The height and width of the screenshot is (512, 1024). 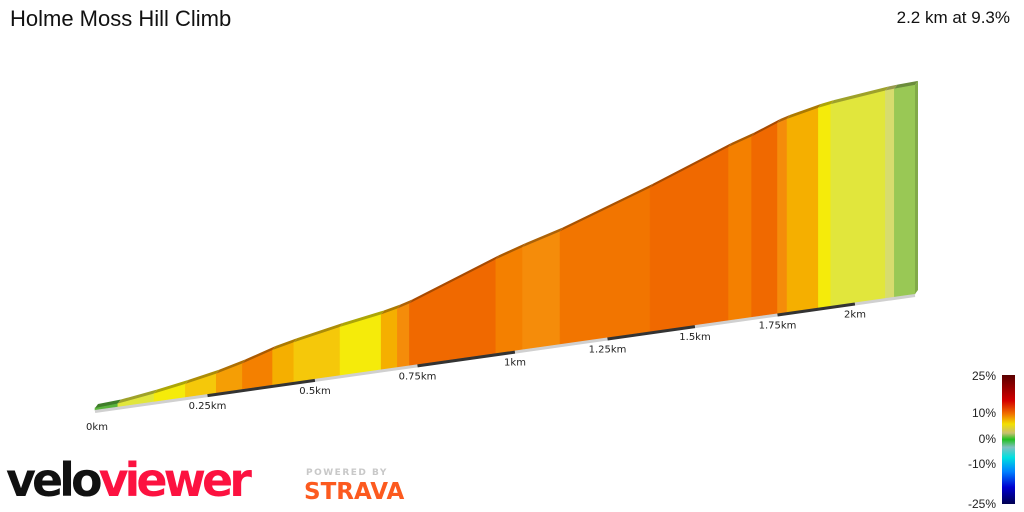 What do you see at coordinates (982, 504) in the screenshot?
I see `legend-label: -25%` at bounding box center [982, 504].